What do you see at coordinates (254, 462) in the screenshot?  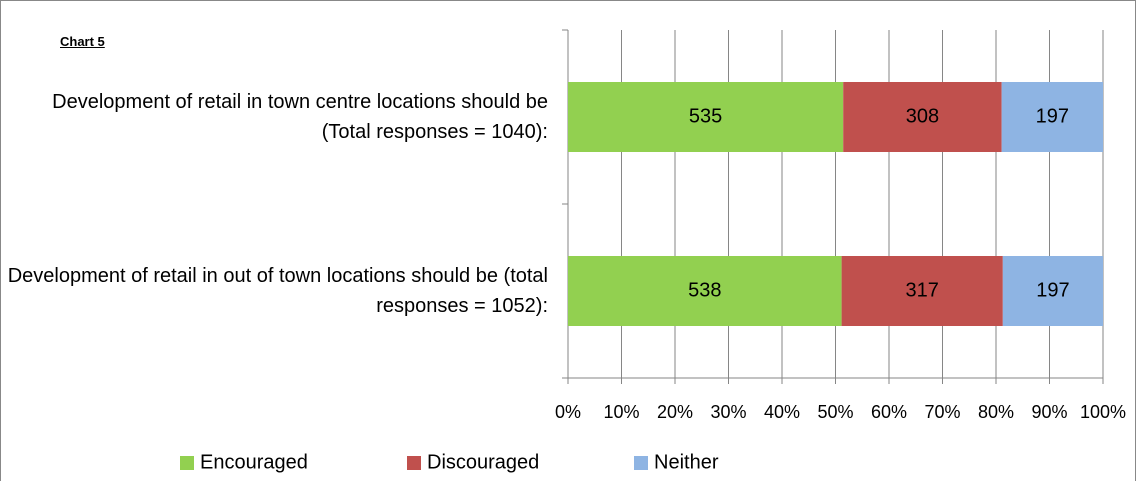 I see `legend-label: Encouraged` at bounding box center [254, 462].